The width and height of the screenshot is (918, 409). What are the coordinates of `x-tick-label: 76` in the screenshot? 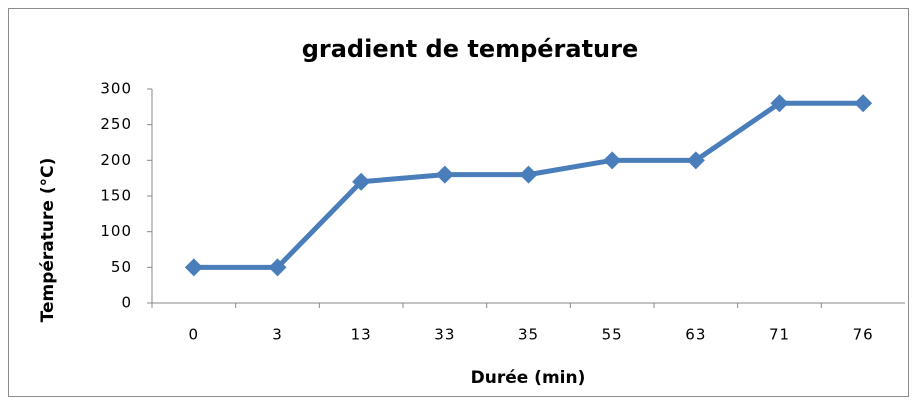 It's located at (863, 335).